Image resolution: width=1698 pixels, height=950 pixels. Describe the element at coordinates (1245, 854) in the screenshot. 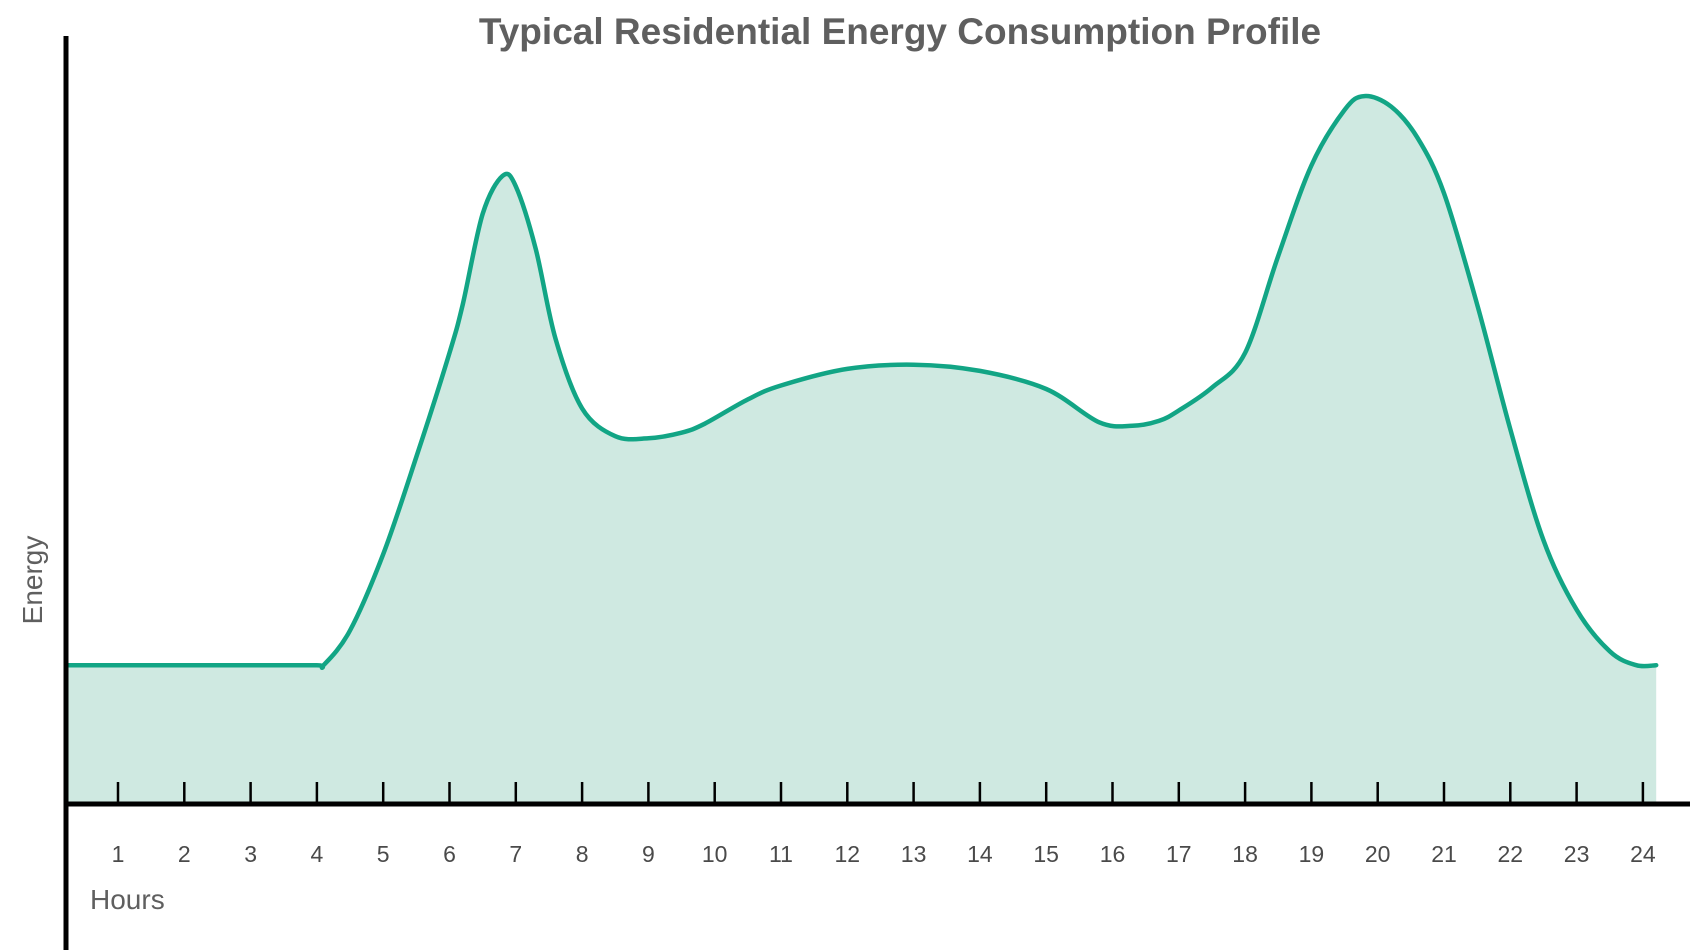

I see `x-tick-label-18: 18` at that location.